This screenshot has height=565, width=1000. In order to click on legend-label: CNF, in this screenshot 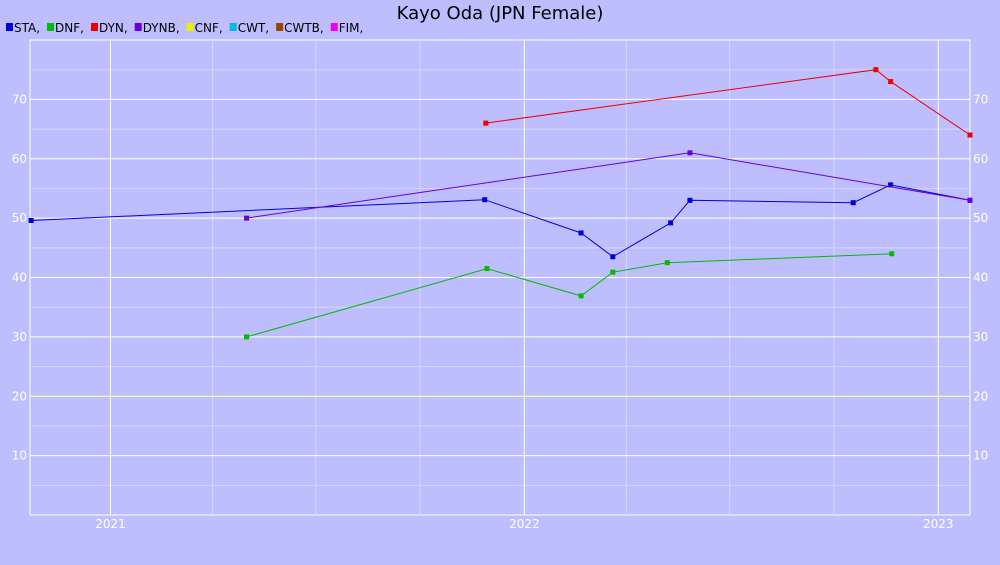, I will do `click(209, 28)`.